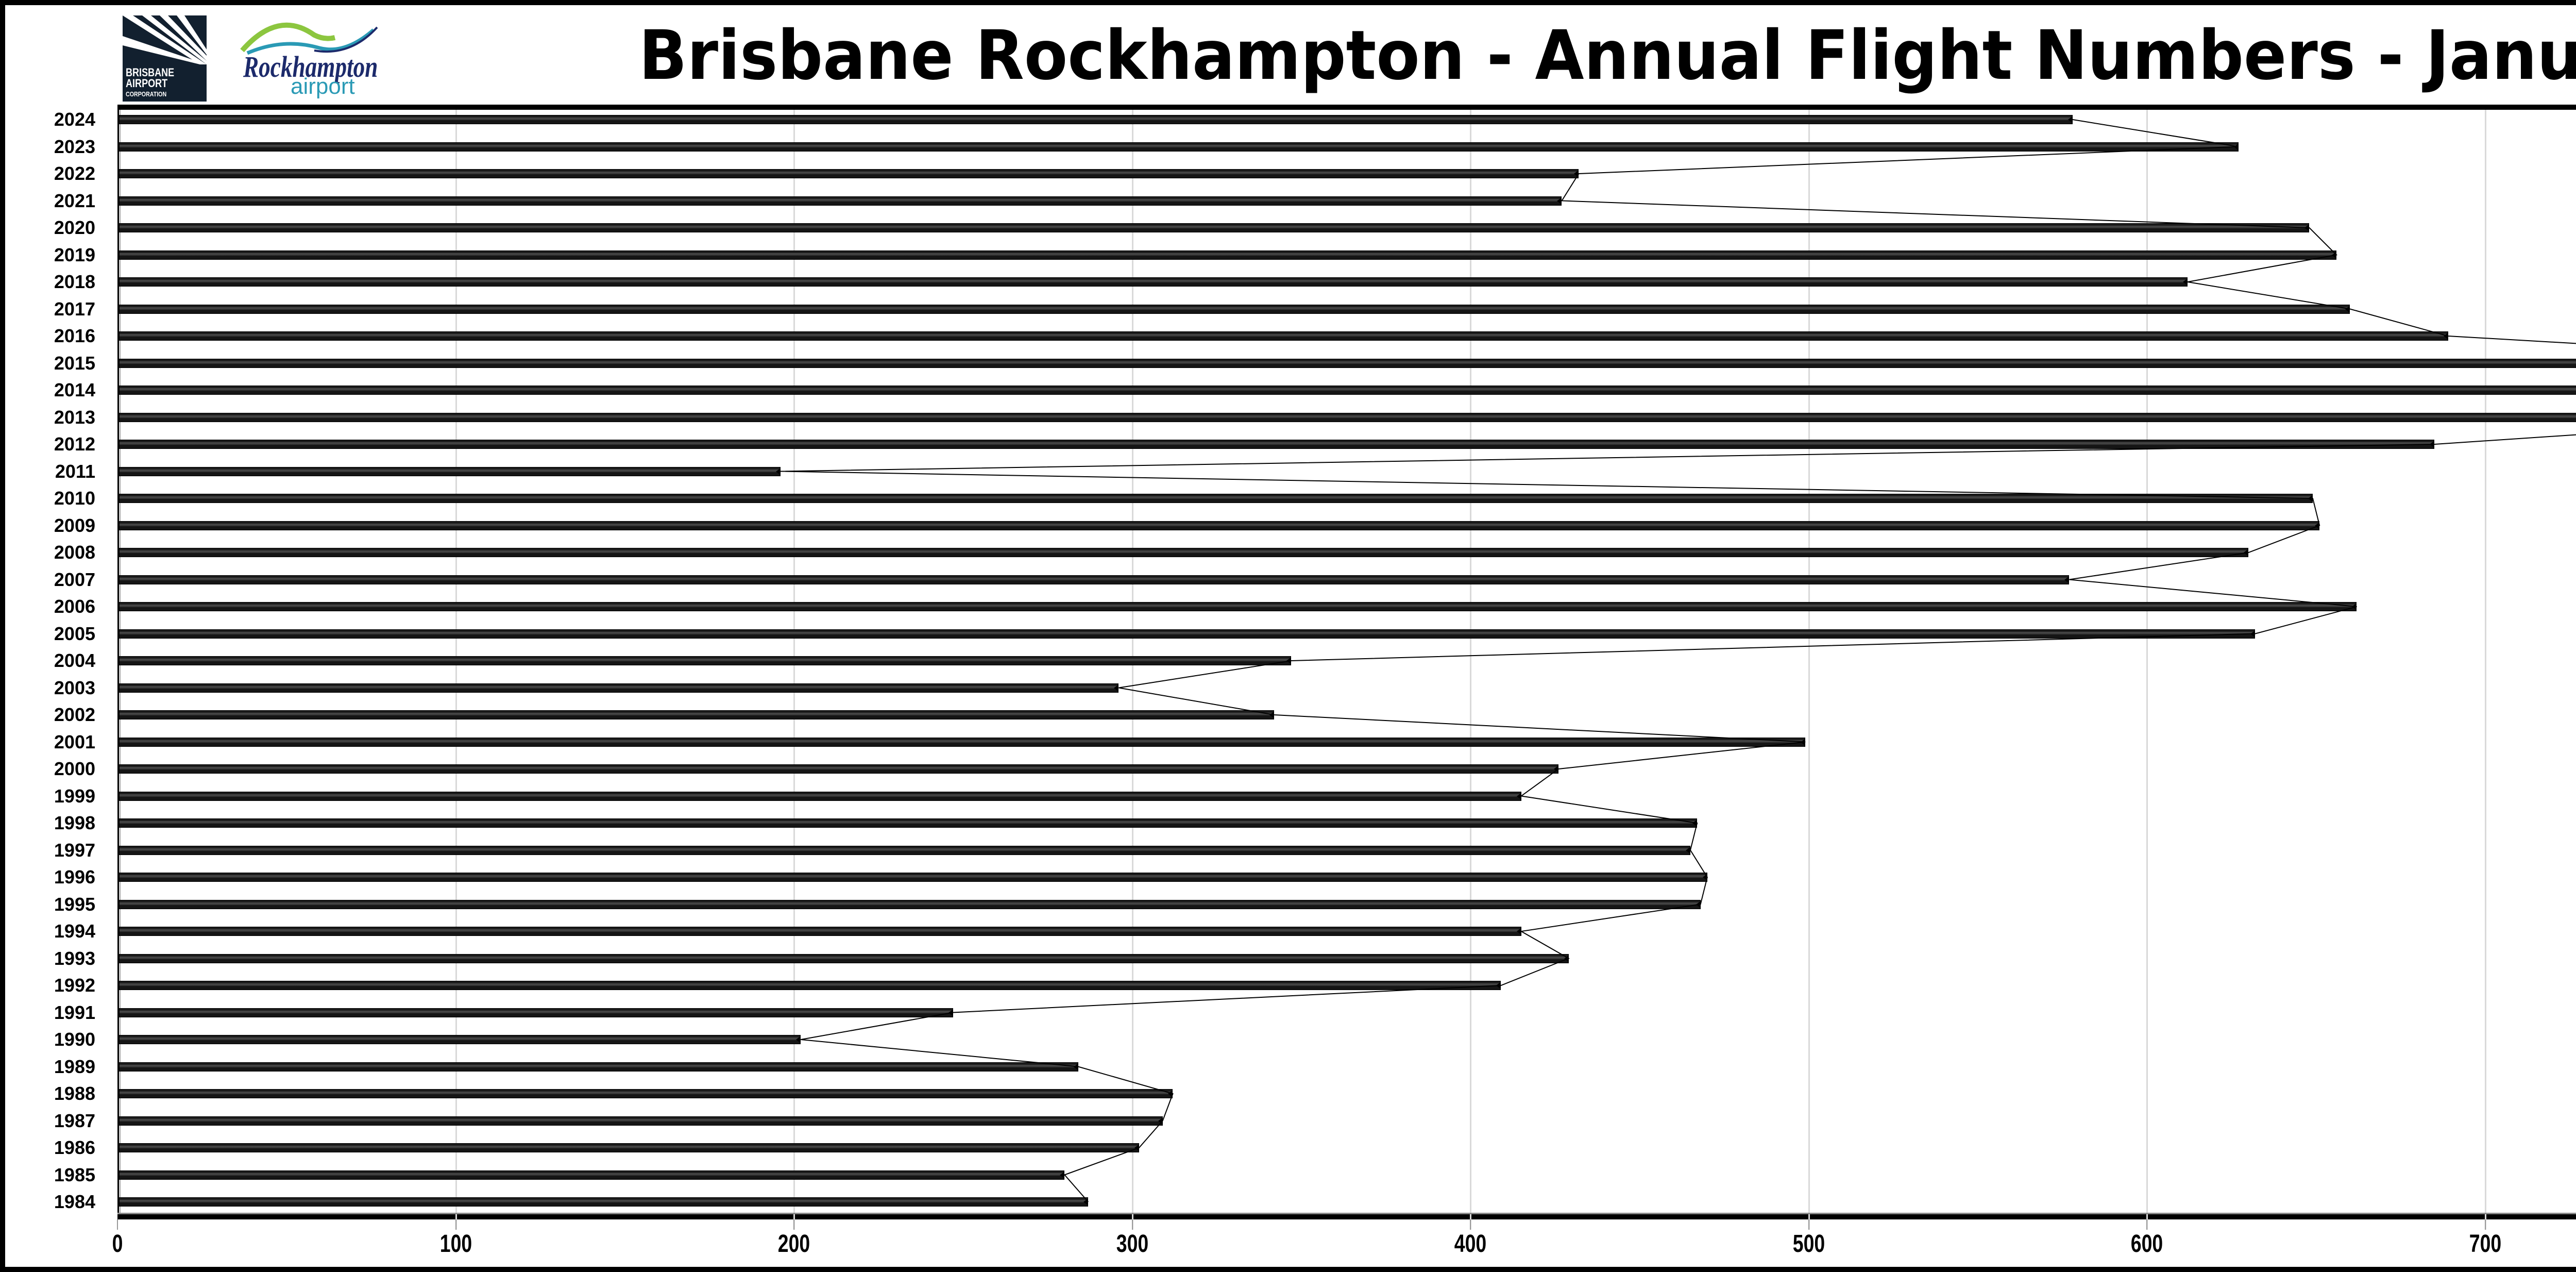 The width and height of the screenshot is (2576, 1272). What do you see at coordinates (74, 958) in the screenshot?
I see `y-tick-label: 1993` at bounding box center [74, 958].